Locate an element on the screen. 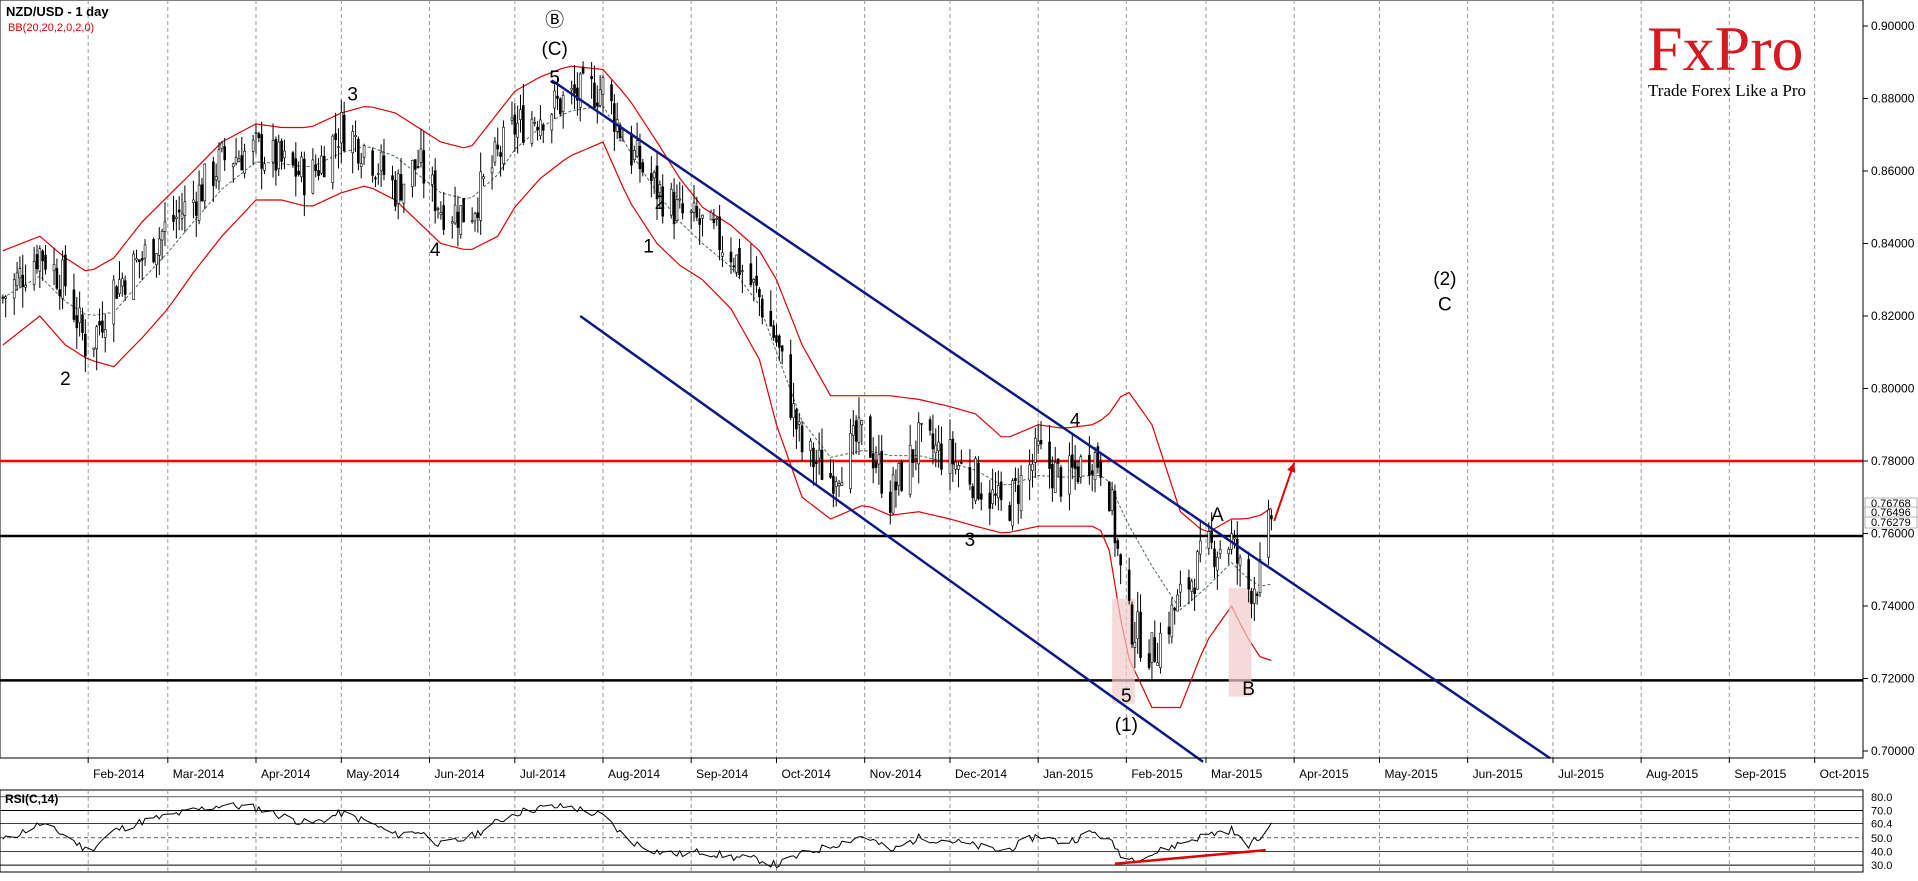 The height and width of the screenshot is (881, 1918). brand-logo: FxPro Trade Forex Like a Pro is located at coordinates (1726, 56).